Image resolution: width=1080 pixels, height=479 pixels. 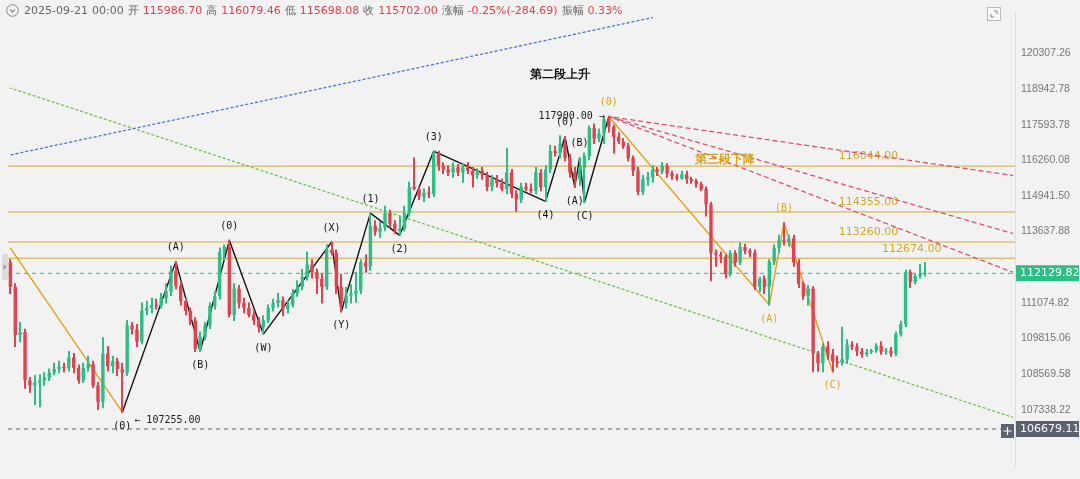 What do you see at coordinates (912, 248) in the screenshot?
I see `ref-line-label: 112674.00` at bounding box center [912, 248].